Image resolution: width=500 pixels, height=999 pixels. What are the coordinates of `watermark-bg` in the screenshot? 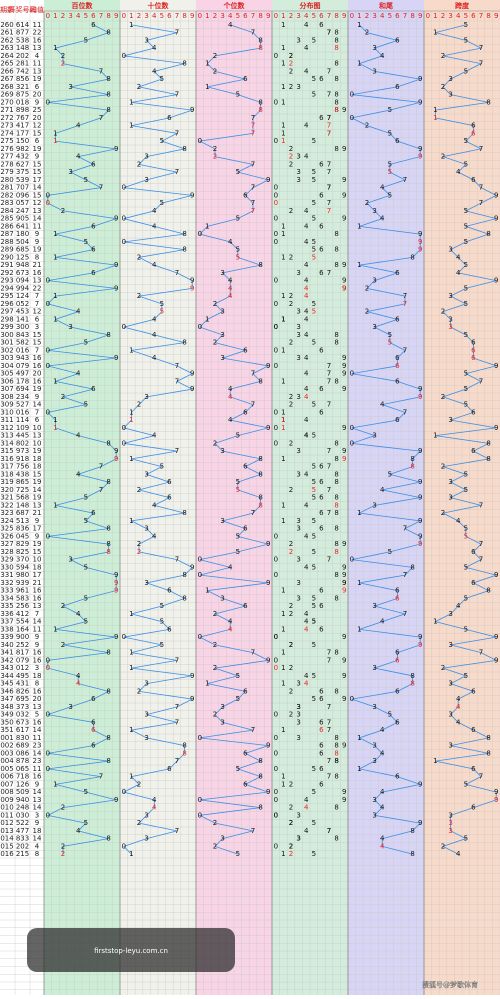 It's located at (131, 950).